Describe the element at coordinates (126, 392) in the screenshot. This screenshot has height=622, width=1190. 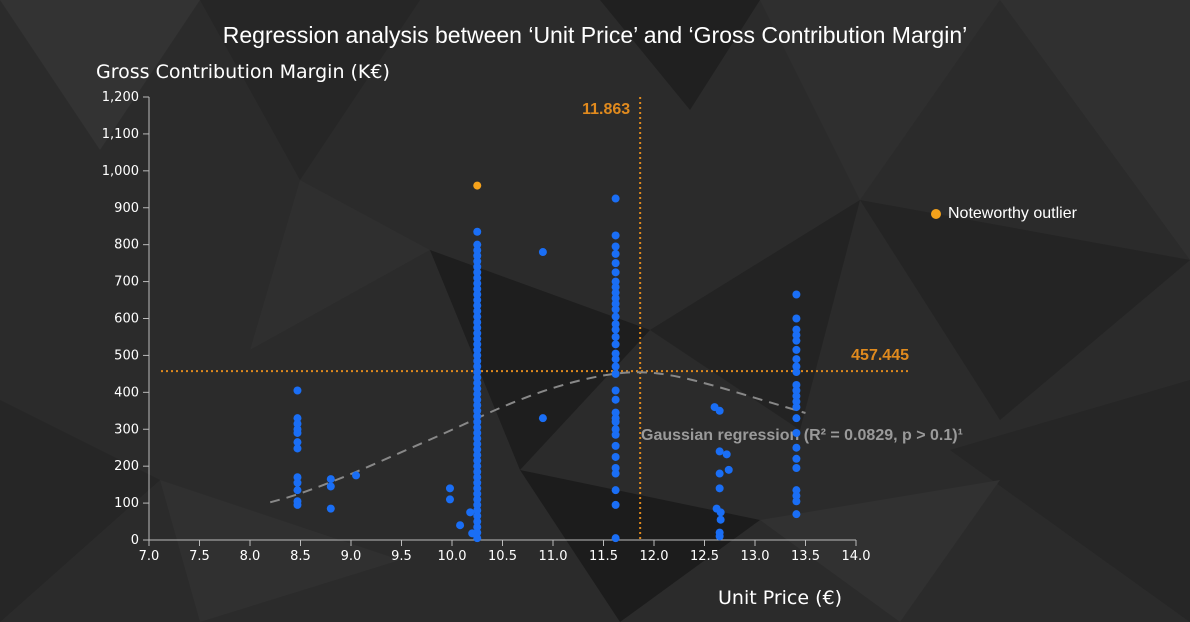
I see `y-tick-label: 400` at that location.